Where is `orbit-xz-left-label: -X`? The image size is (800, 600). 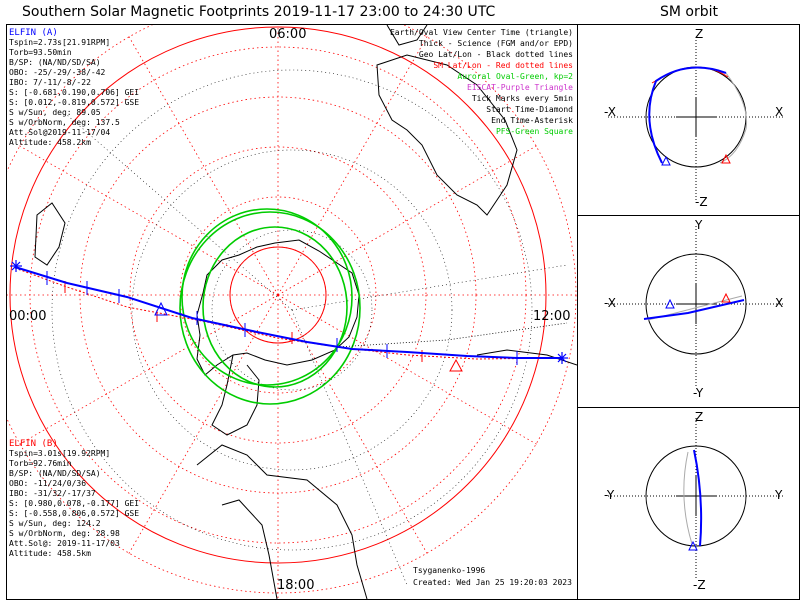 orbit-xz-left-label: -X is located at coordinates (610, 112).